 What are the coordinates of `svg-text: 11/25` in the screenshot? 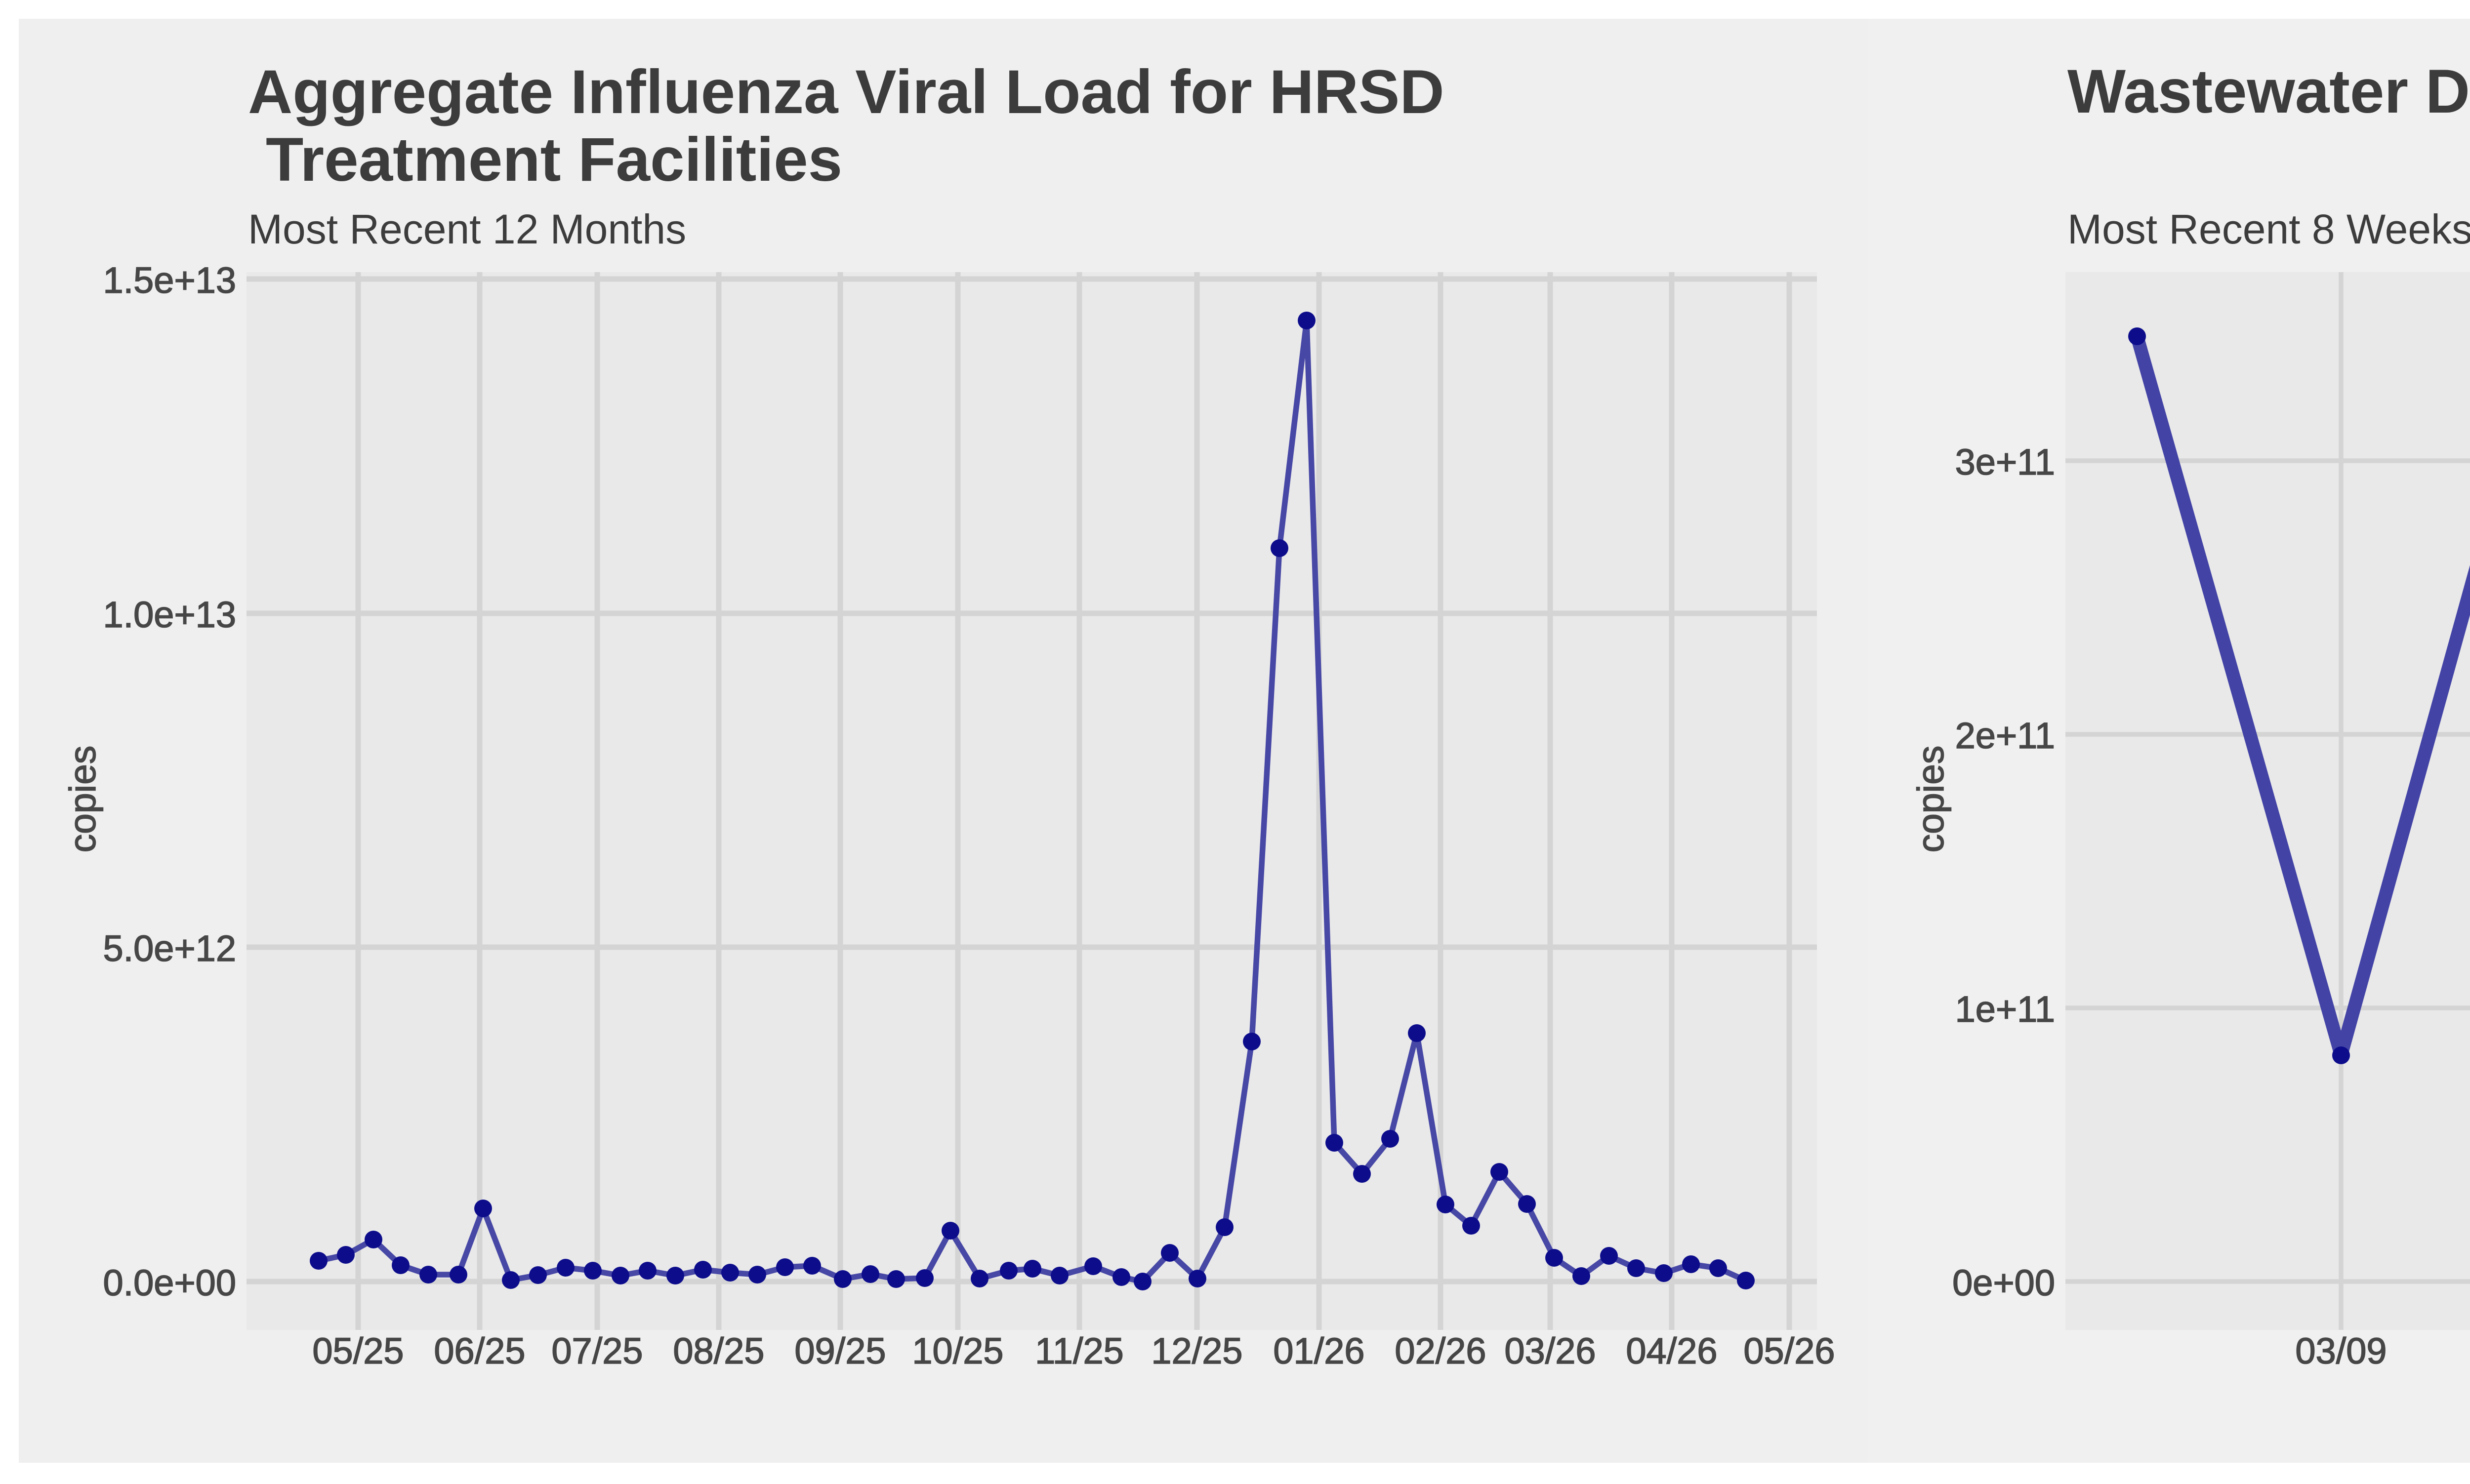 It's located at (1079, 1350).